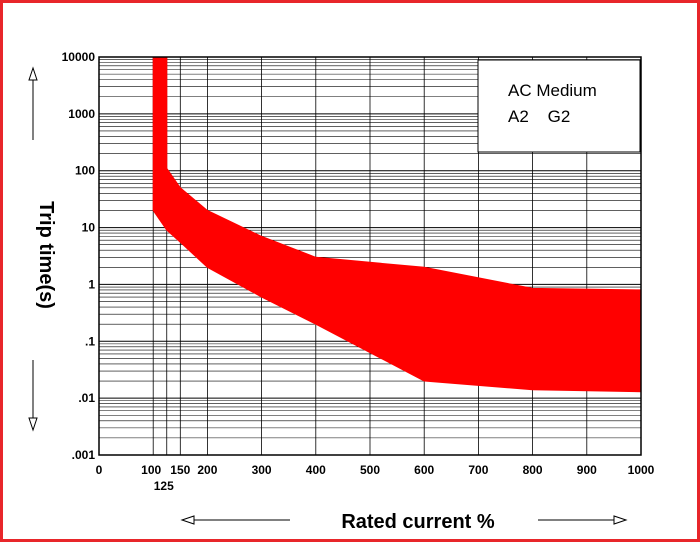 This screenshot has width=700, height=542. Describe the element at coordinates (151, 470) in the screenshot. I see `x-tick-label: 100` at that location.